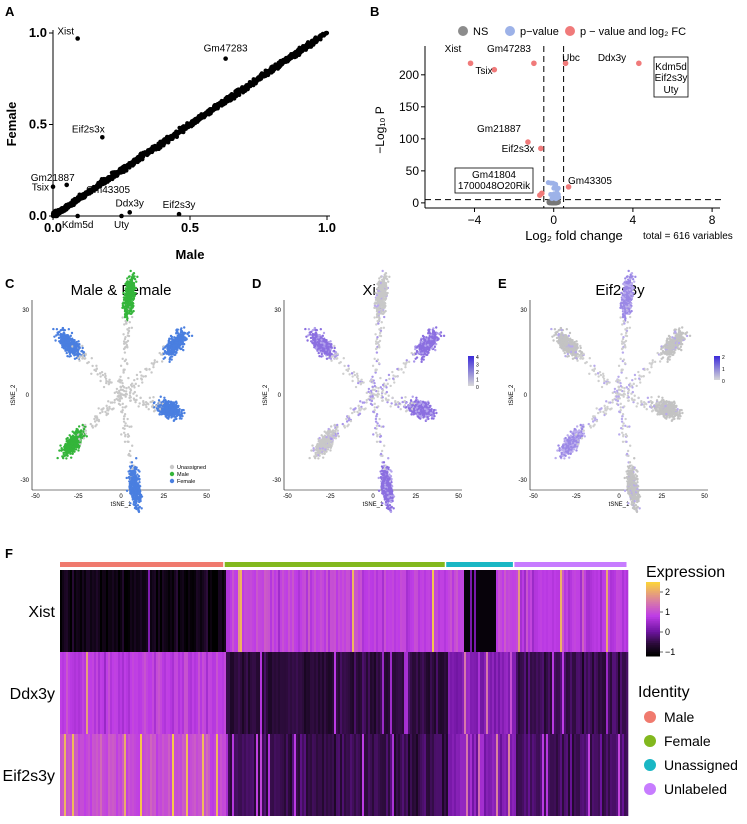  I want to click on b-legend-marker, so click(510, 31).